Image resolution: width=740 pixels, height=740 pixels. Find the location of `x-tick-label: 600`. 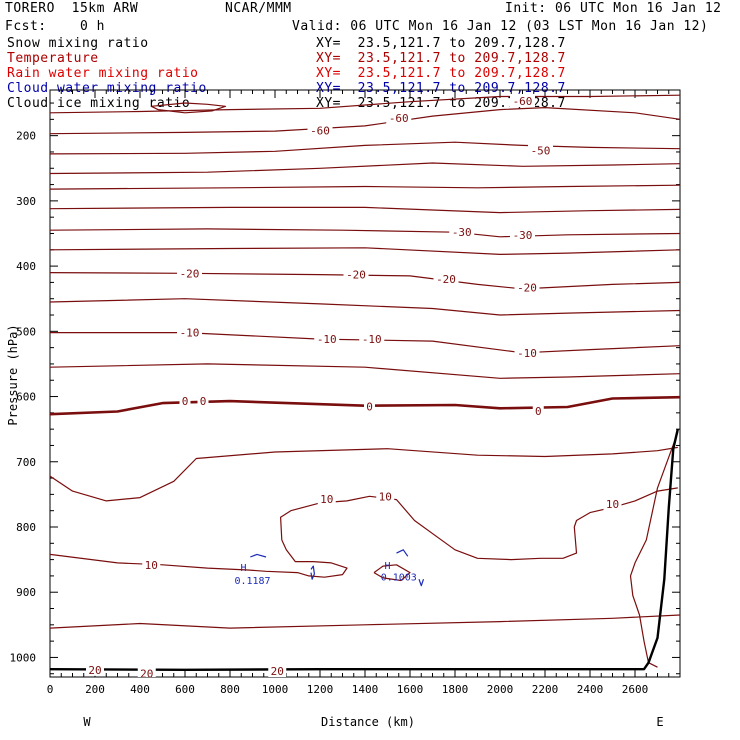

x-tick-label: 600 is located at coordinates (185, 689).